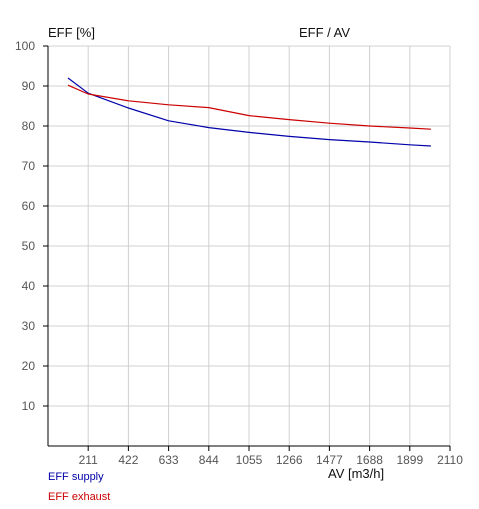 This screenshot has width=479, height=509. Describe the element at coordinates (29, 326) in the screenshot. I see `y-tick-label-2: 30` at that location.